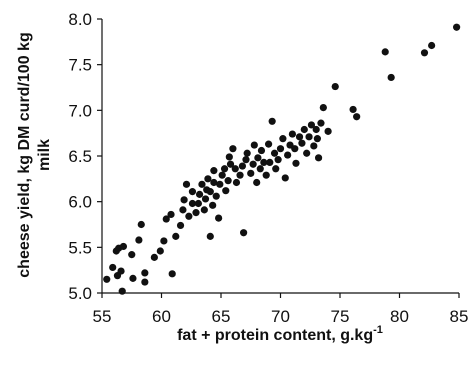  I want to click on y-tick-label: 7.0, so click(80, 110).